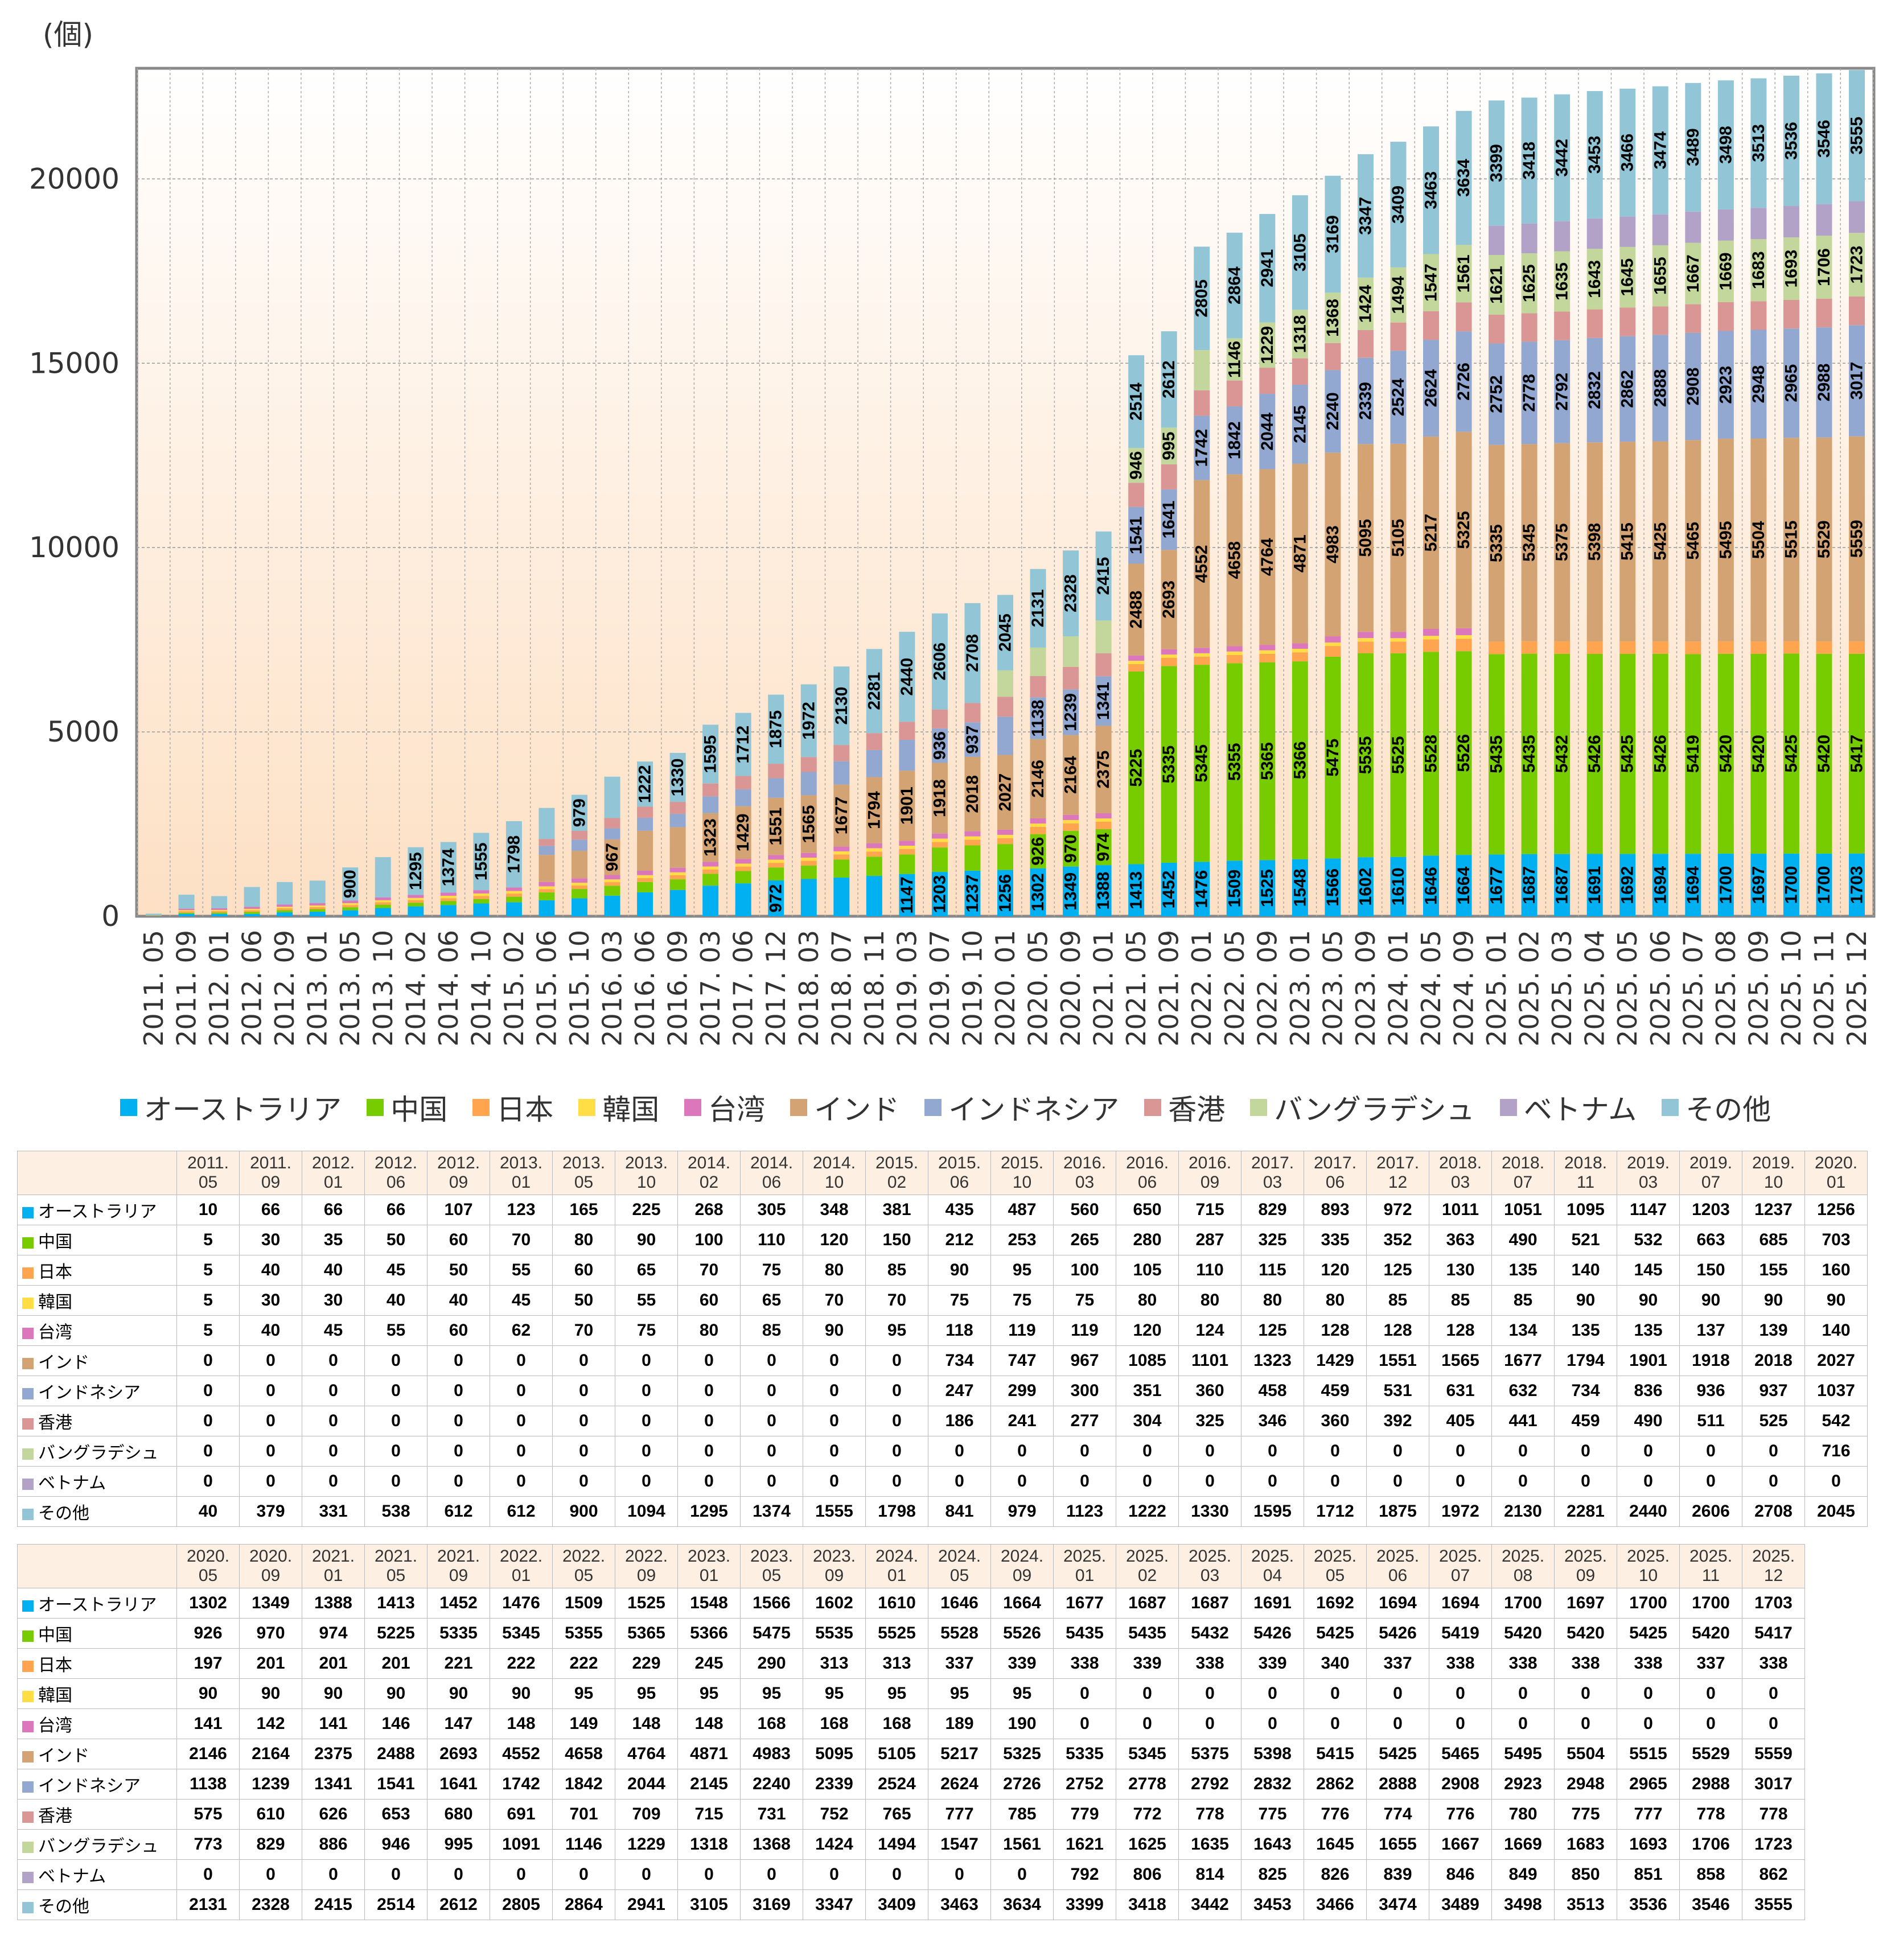 The image size is (1891, 1960). Describe the element at coordinates (1628, 885) in the screenshot. I see `data-label: 1692` at that location.